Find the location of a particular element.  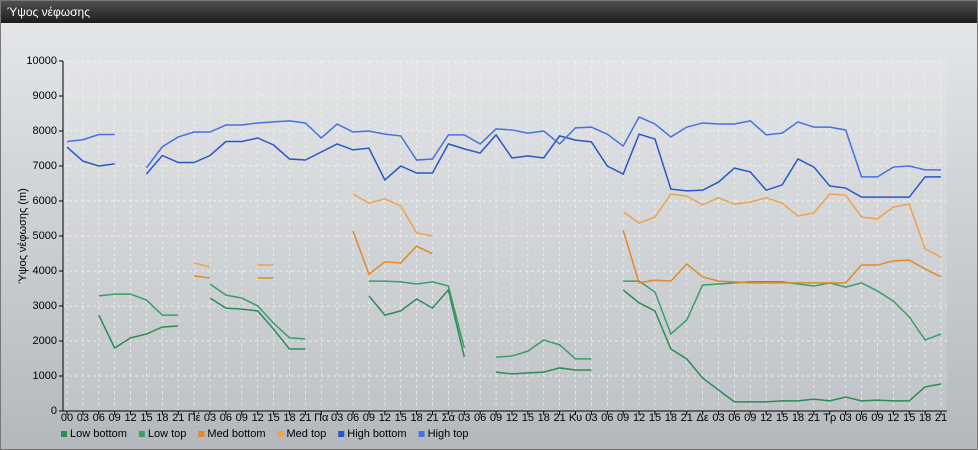

x-tick-label: Κυ is located at coordinates (575, 418).